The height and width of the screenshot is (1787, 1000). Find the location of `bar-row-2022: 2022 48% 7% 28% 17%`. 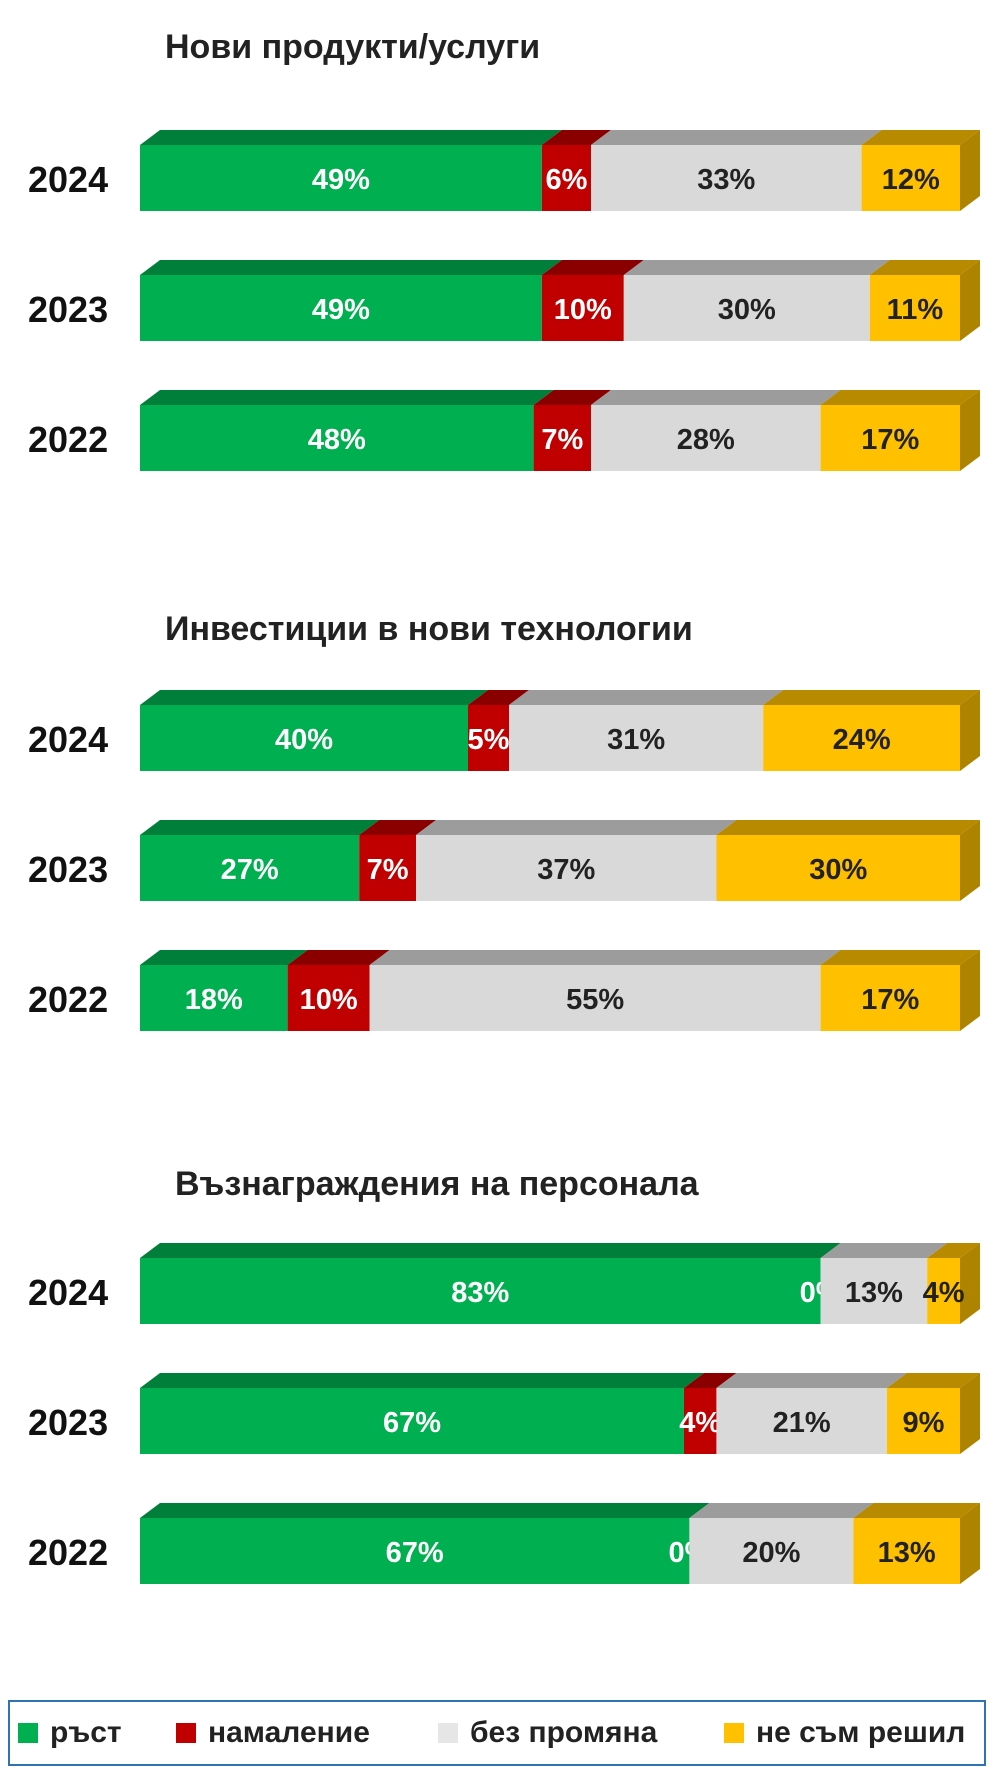

bar-row-2022: 2022 48% 7% 28% 17% is located at coordinates (504, 430).